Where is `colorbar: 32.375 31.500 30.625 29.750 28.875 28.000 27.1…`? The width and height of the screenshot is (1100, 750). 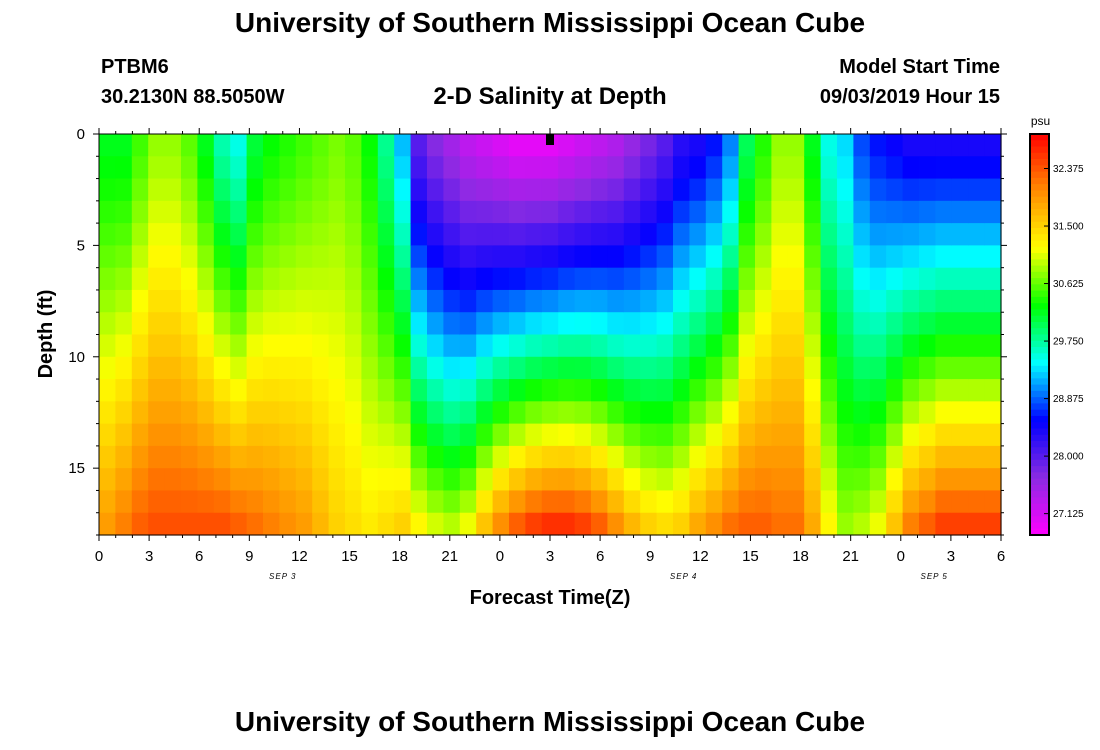
colorbar: 32.375 31.500 30.625 29.750 28.875 28.000 27.1… is located at coordinates (1056, 325).